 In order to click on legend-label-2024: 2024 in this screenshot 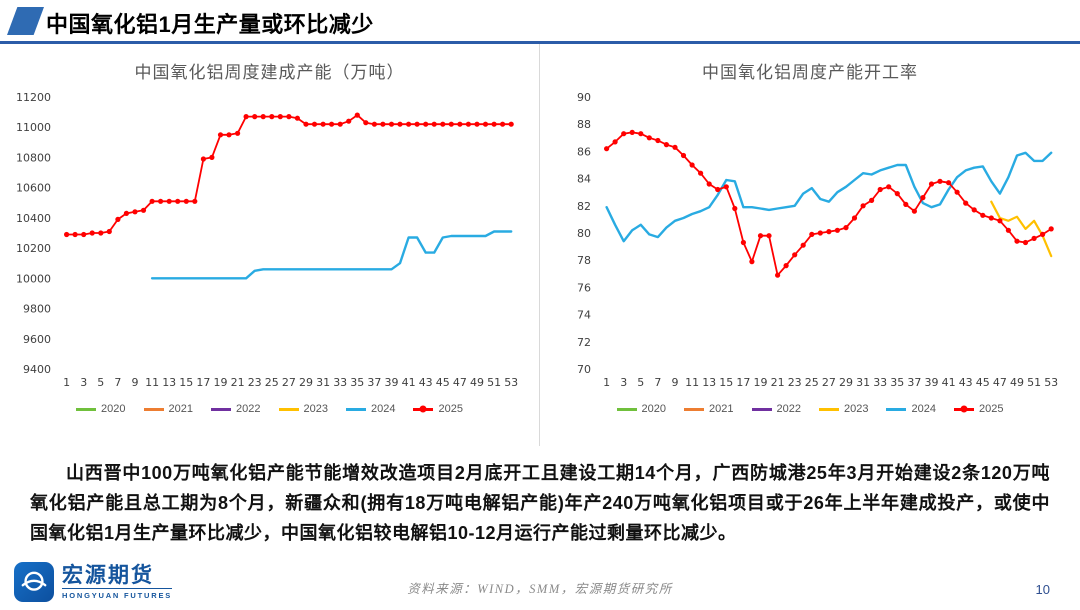, I will do `click(383, 409)`.